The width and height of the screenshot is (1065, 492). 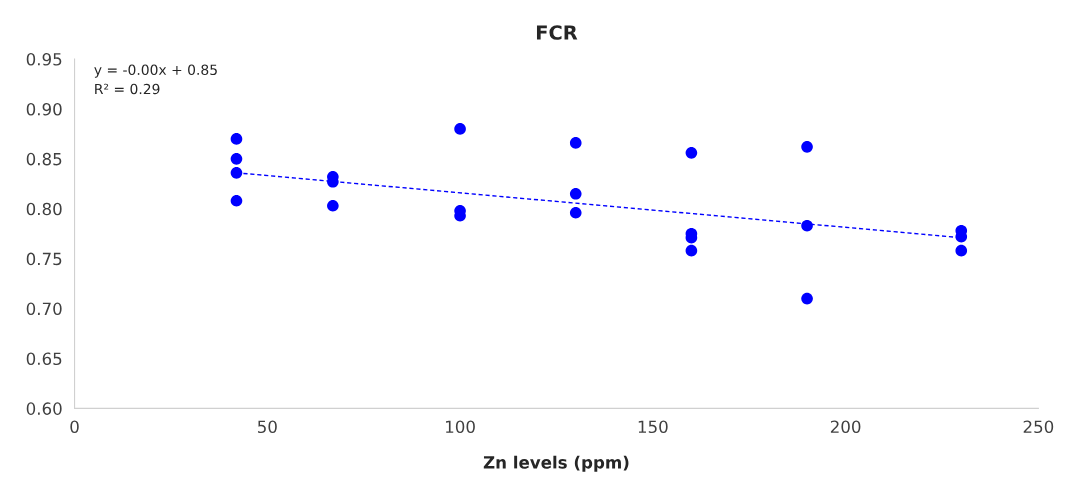 What do you see at coordinates (845, 427) in the screenshot?
I see `x-tick-label: 200` at bounding box center [845, 427].